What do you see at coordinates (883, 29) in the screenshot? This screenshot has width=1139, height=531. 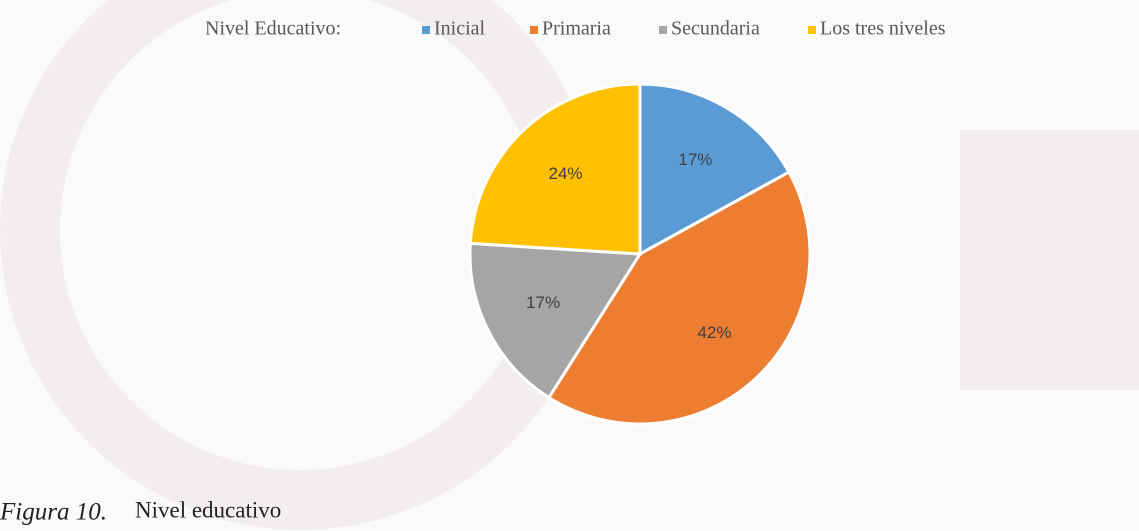 I see `legend-label: Los tres niveles` at bounding box center [883, 29].